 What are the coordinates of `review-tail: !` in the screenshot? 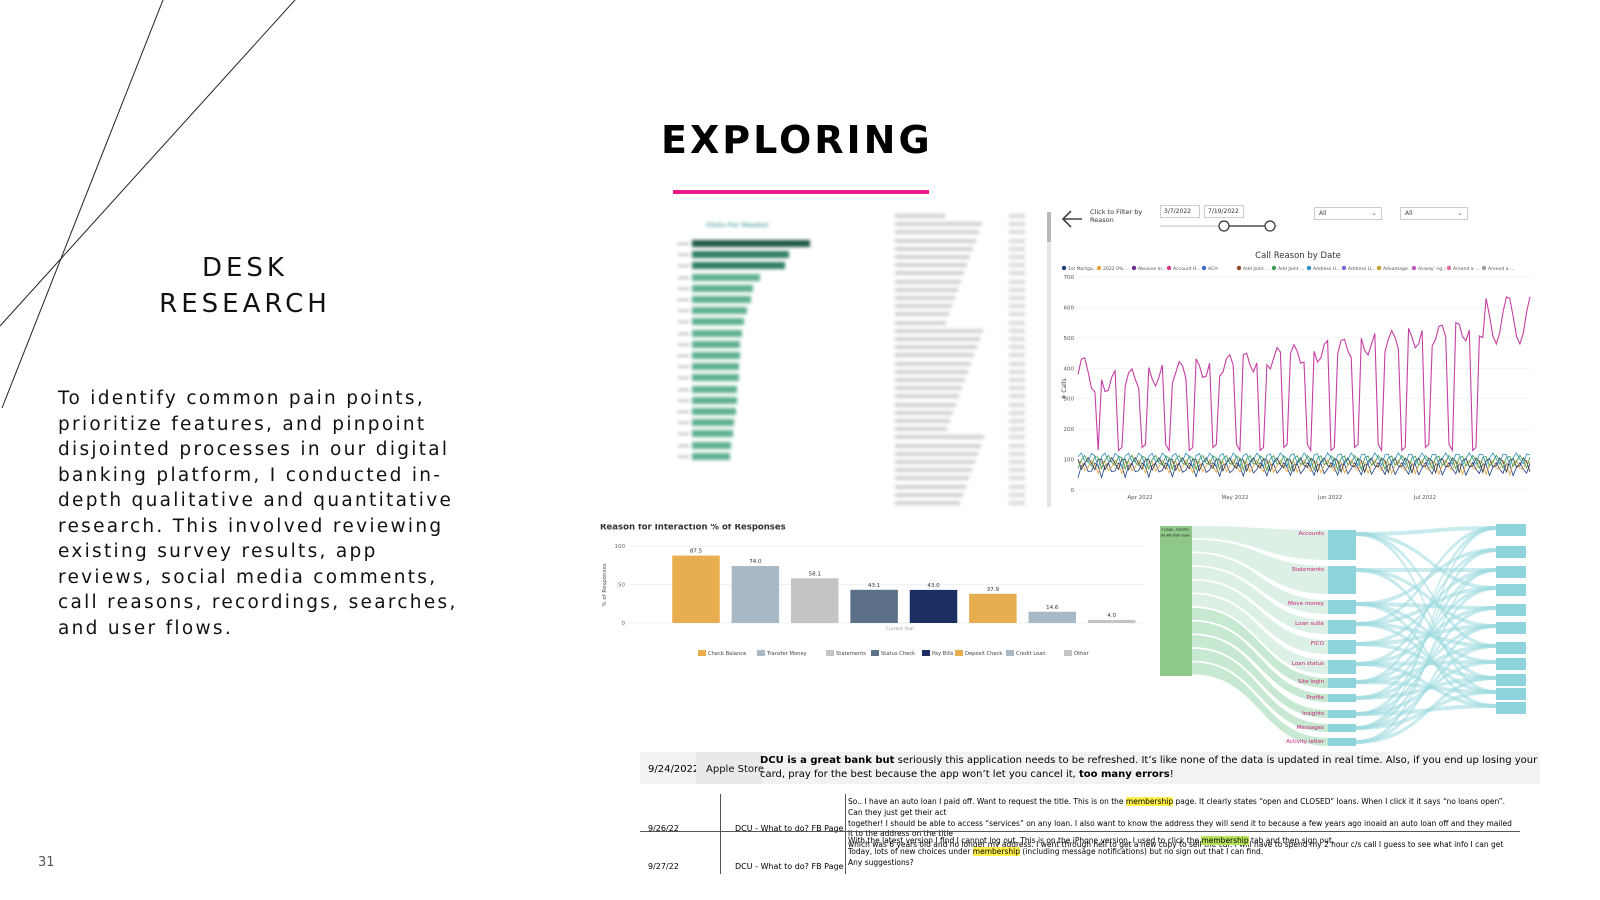 It's located at (1171, 774).